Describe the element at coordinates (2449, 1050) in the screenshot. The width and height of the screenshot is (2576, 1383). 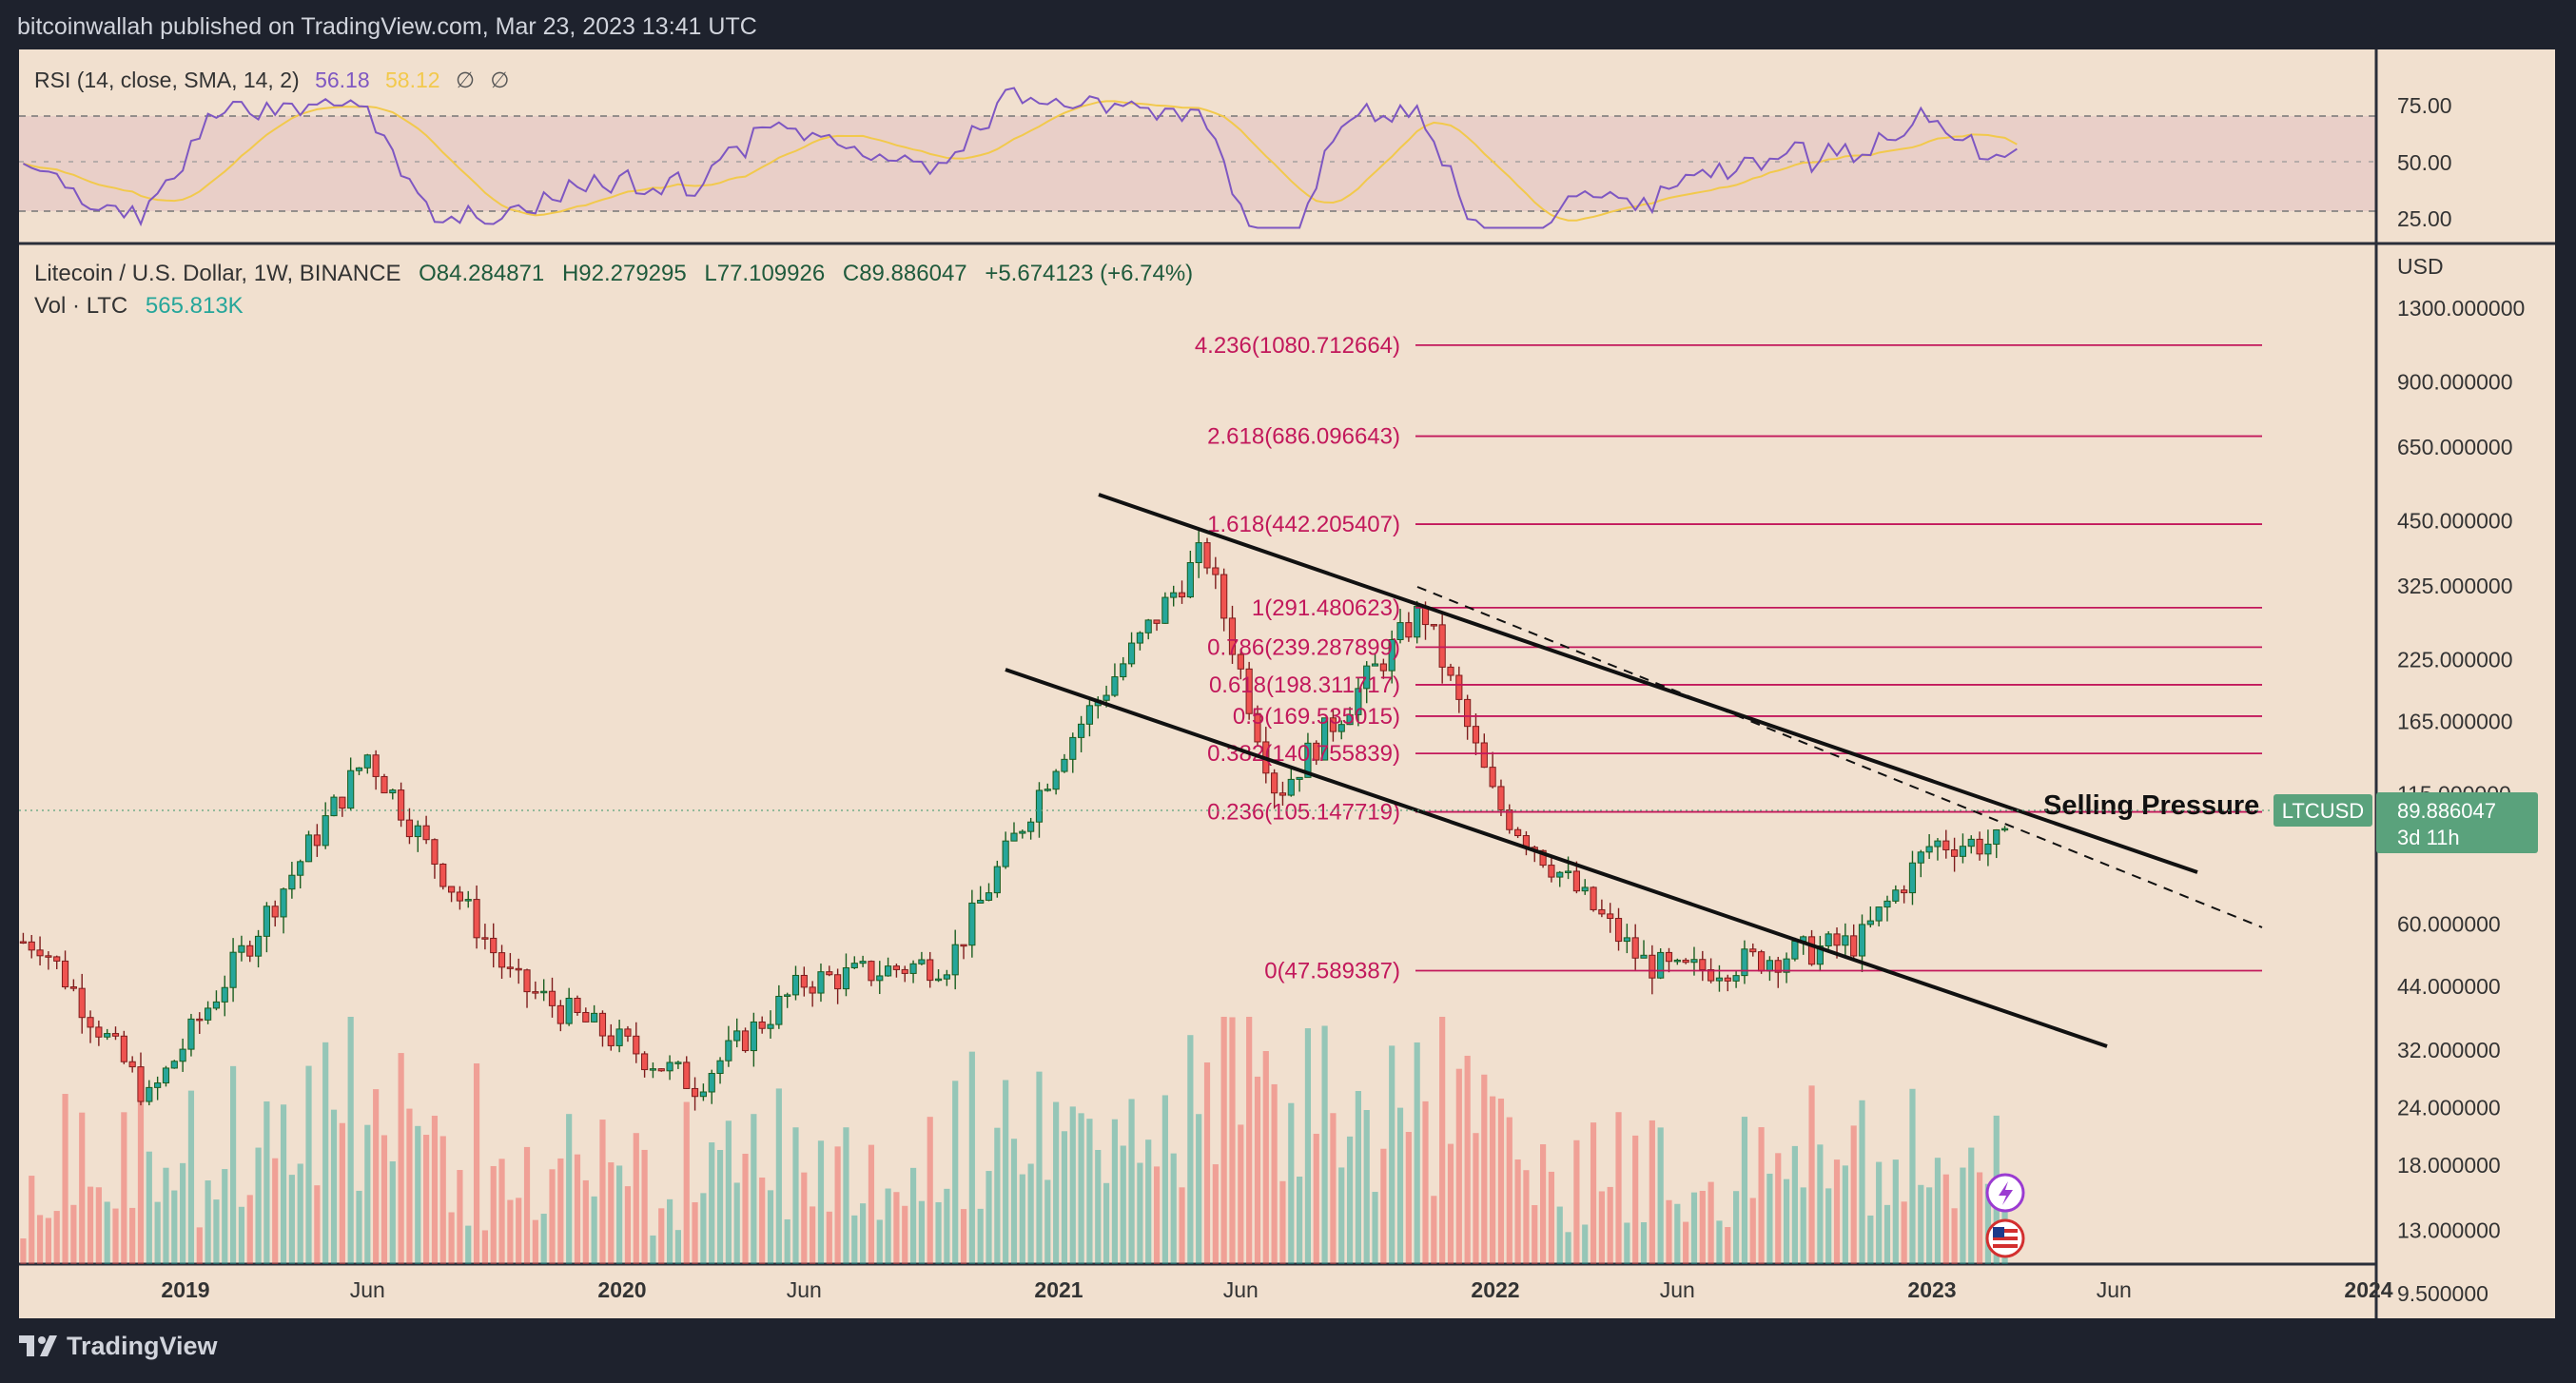
I see `price-axis-tick: 32.000000` at that location.